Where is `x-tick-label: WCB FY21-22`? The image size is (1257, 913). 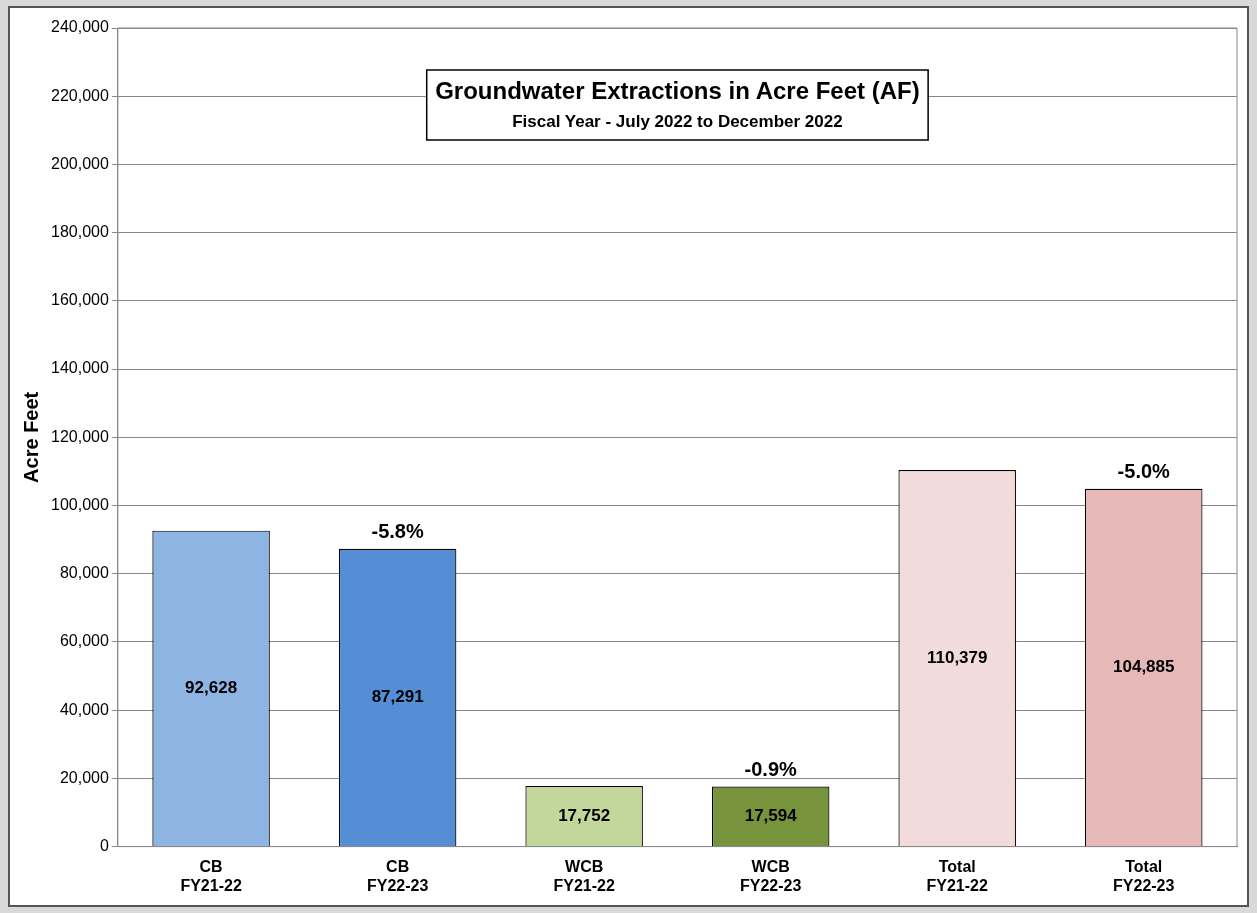 x-tick-label: WCB FY21-22 is located at coordinates (584, 875).